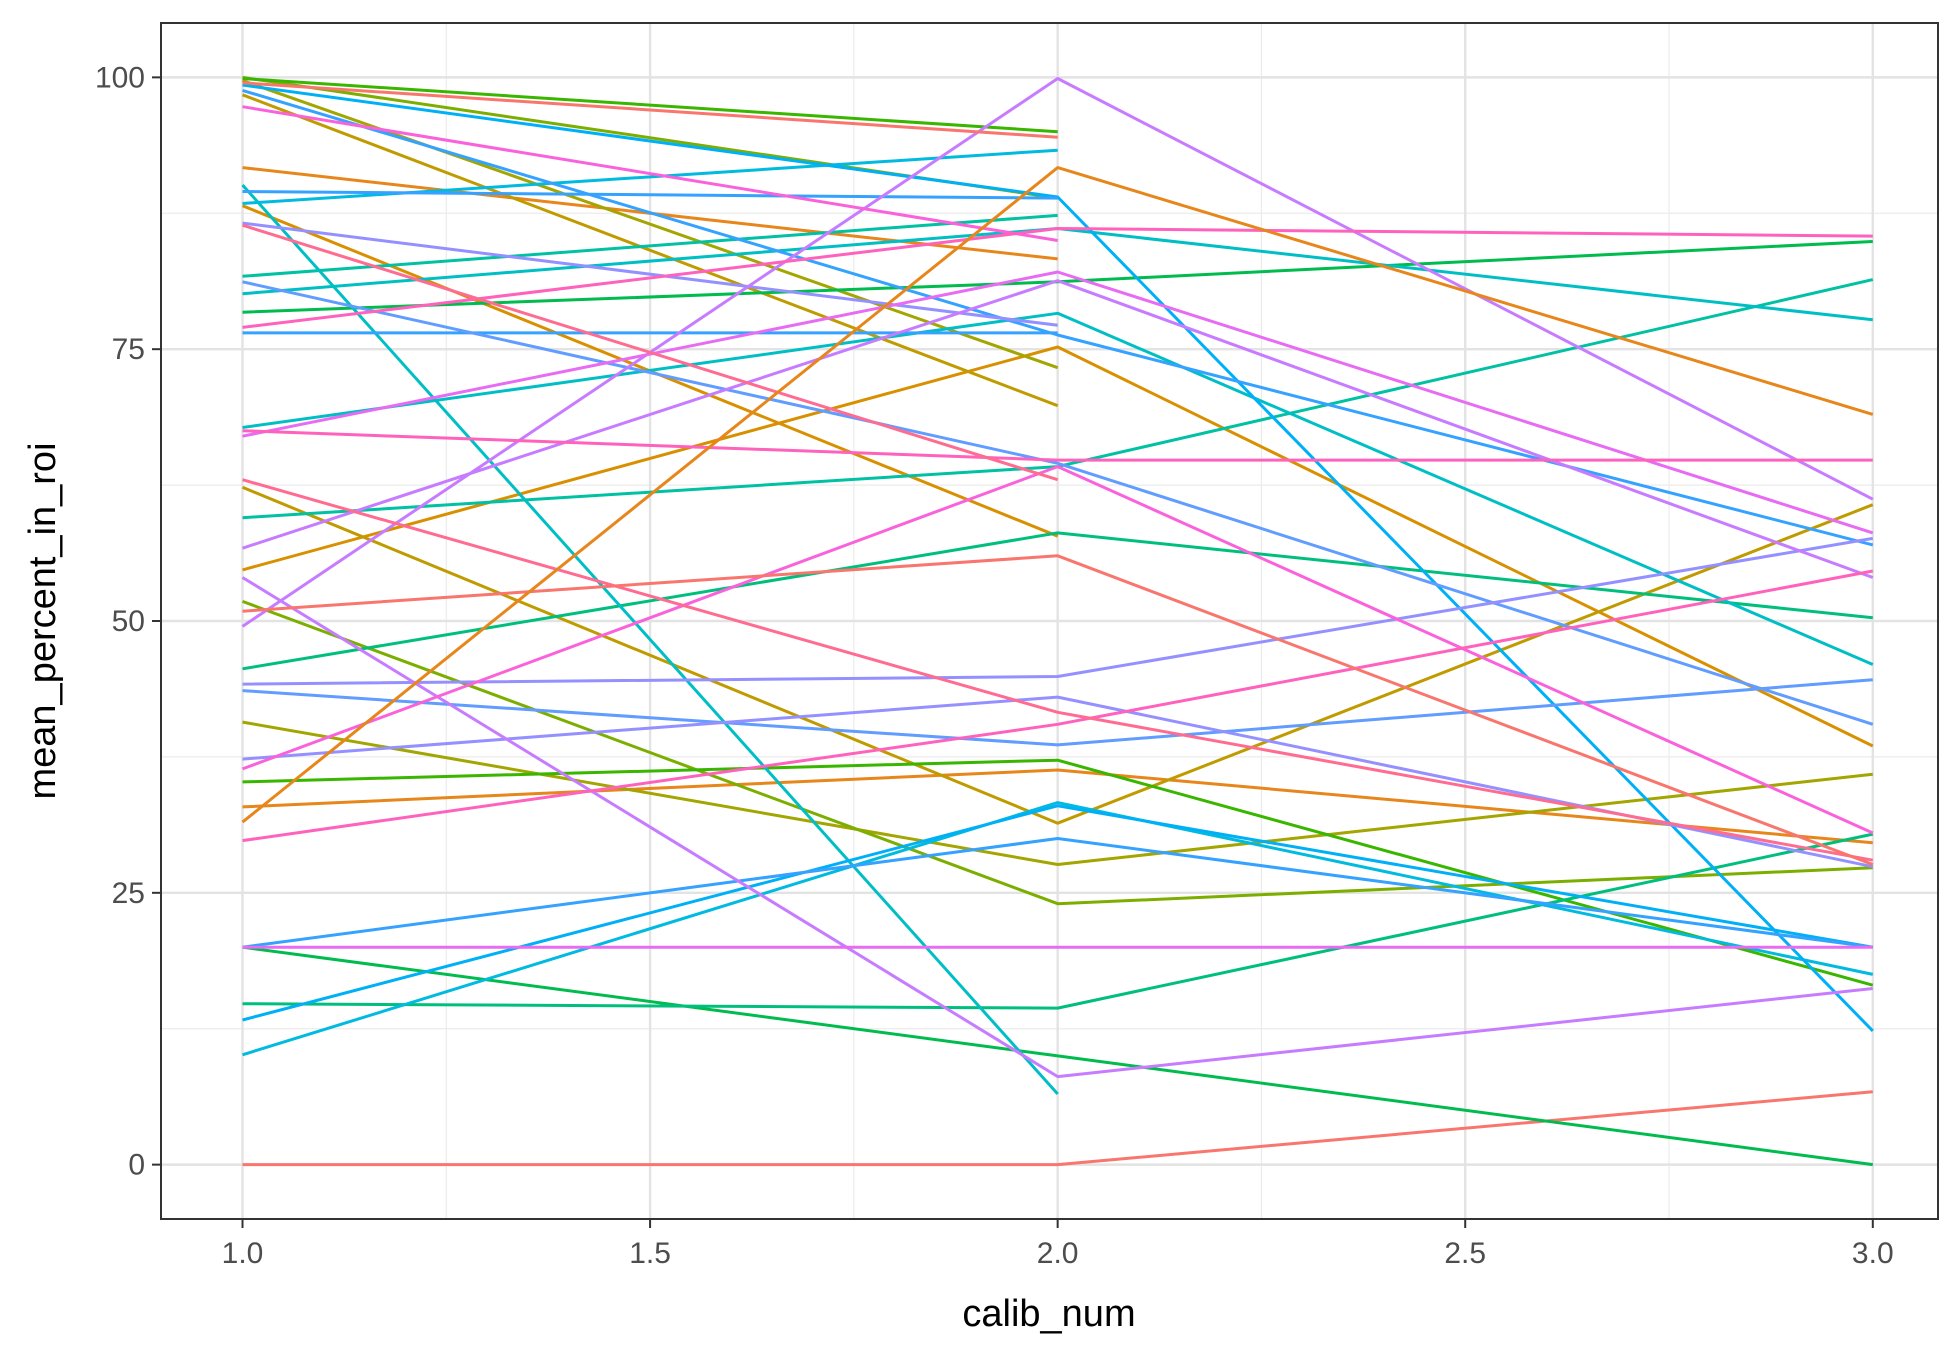 This screenshot has height=1350, width=1950. I want to click on x-axis-title: calib_num, so click(1048, 1314).